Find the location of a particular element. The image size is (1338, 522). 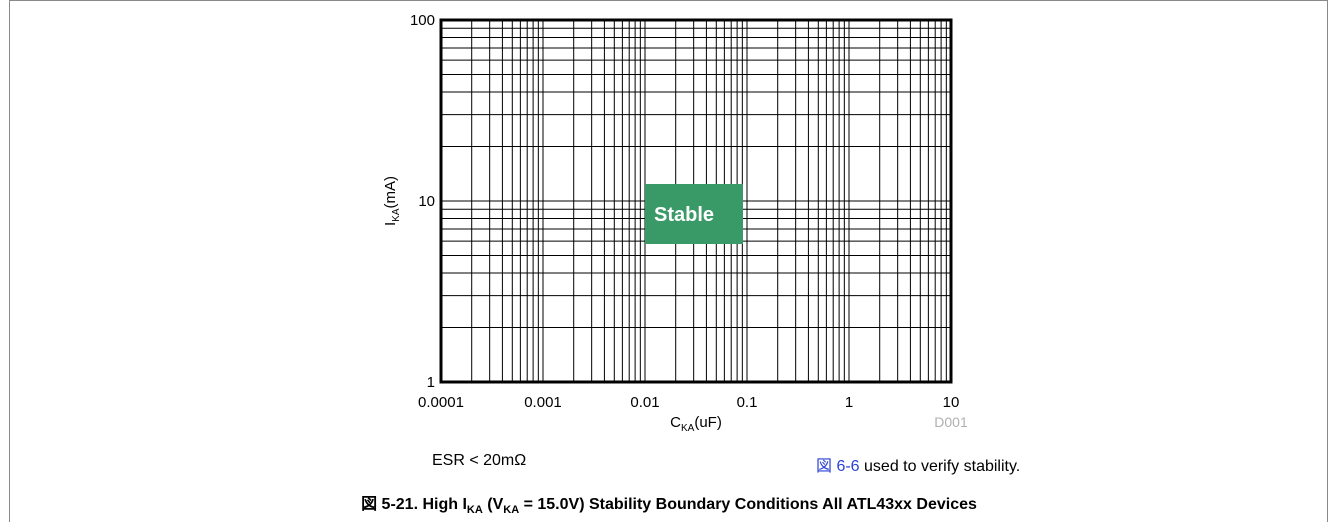

x-tick-label: 0.1 is located at coordinates (747, 402).